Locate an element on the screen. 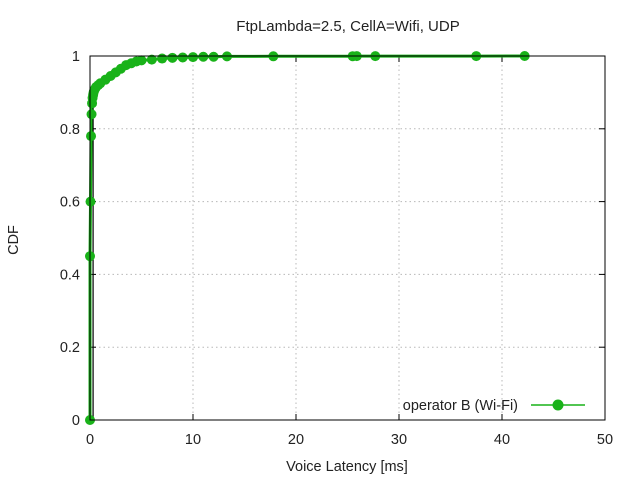  y-tick-label: 0.4 is located at coordinates (70, 275).